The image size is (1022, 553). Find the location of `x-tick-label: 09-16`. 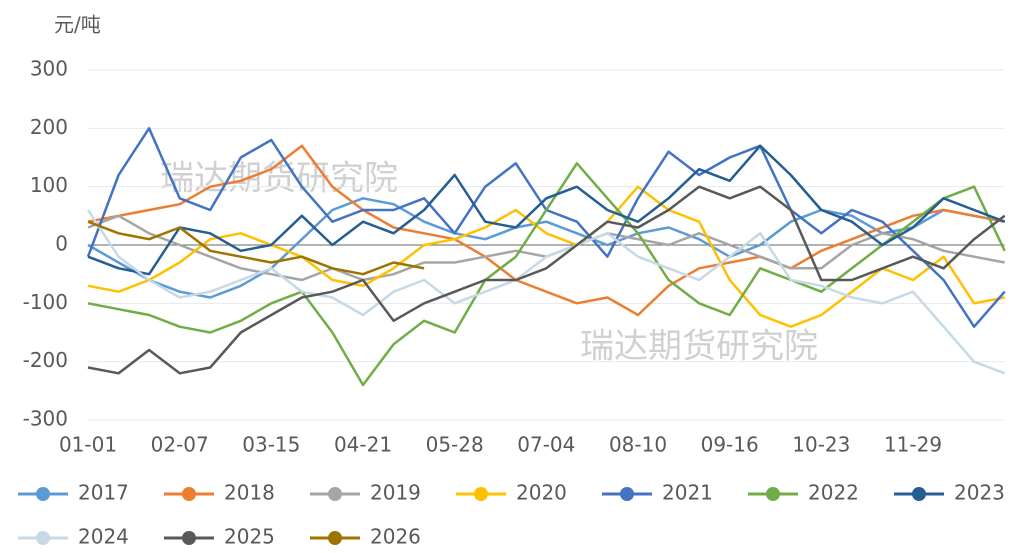

x-tick-label: 09-16 is located at coordinates (730, 445).